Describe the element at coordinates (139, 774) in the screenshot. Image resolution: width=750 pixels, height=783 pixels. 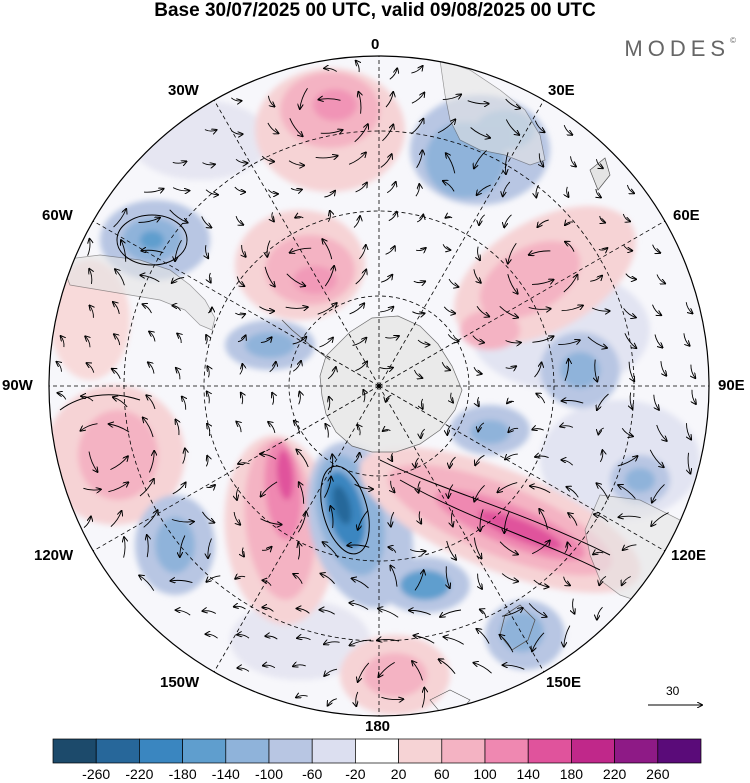
I see `colorbar-tick-label: -220` at that location.